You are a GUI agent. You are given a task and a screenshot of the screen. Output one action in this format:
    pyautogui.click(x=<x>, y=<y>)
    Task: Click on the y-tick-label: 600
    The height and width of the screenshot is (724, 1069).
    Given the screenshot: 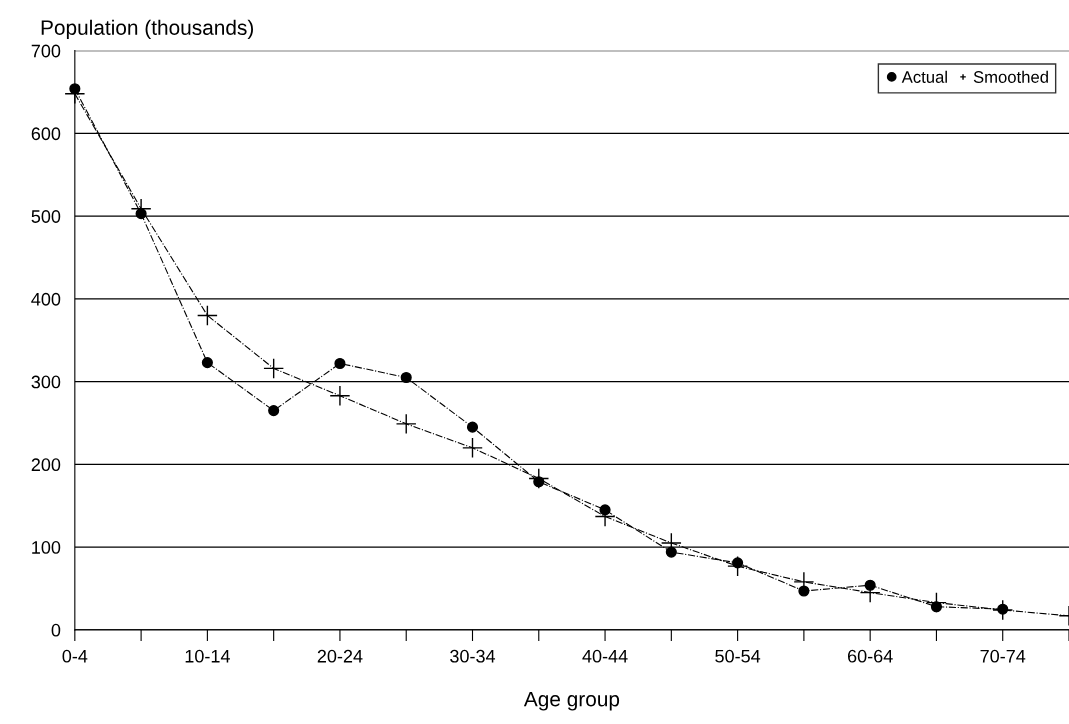 What is the action you would take?
    pyautogui.click(x=46, y=134)
    